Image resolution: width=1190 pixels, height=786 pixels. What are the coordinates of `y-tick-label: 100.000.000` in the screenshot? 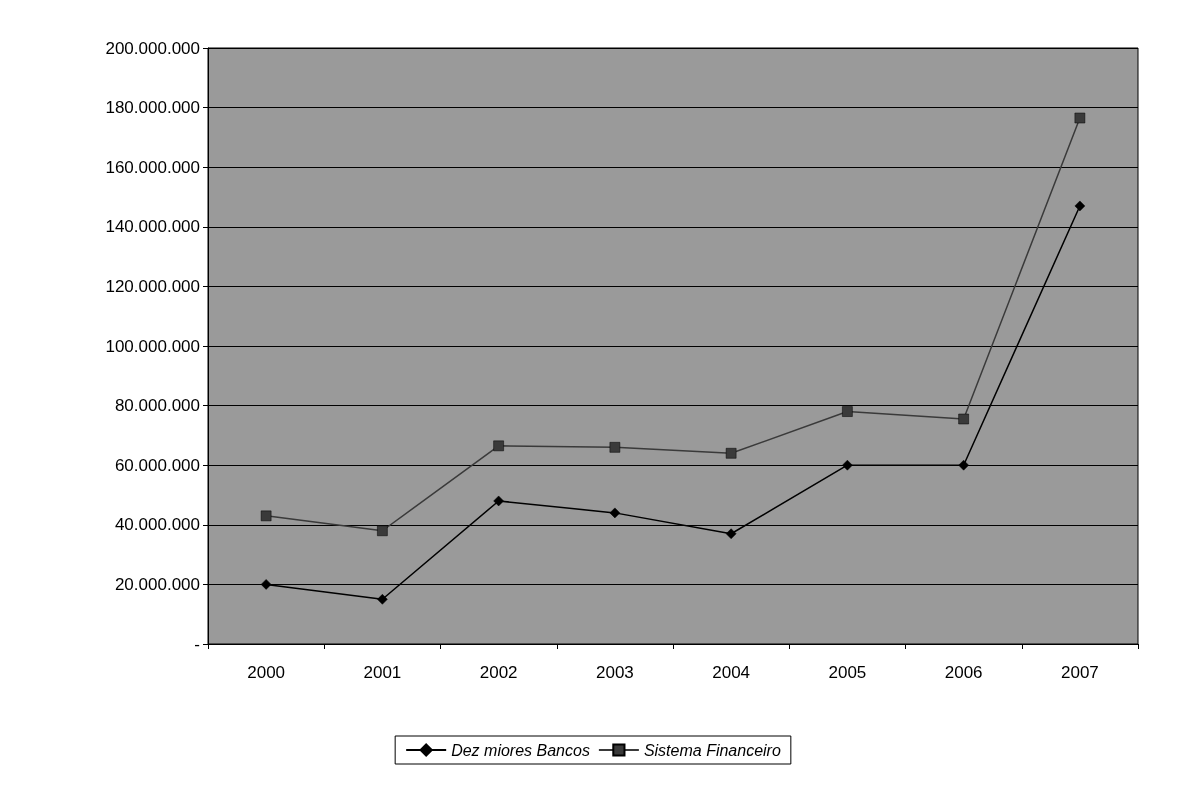 It's located at (152, 346).